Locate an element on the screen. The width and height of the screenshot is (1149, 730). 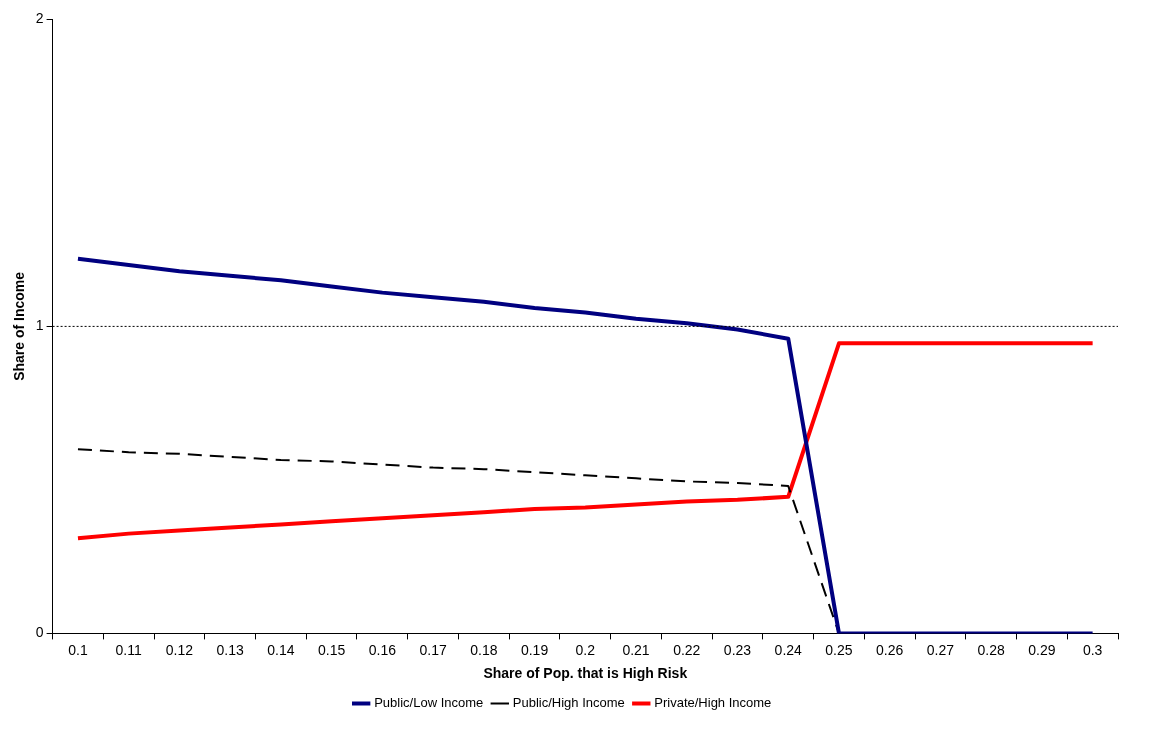
x-tick-label: 0.26 is located at coordinates (890, 649).